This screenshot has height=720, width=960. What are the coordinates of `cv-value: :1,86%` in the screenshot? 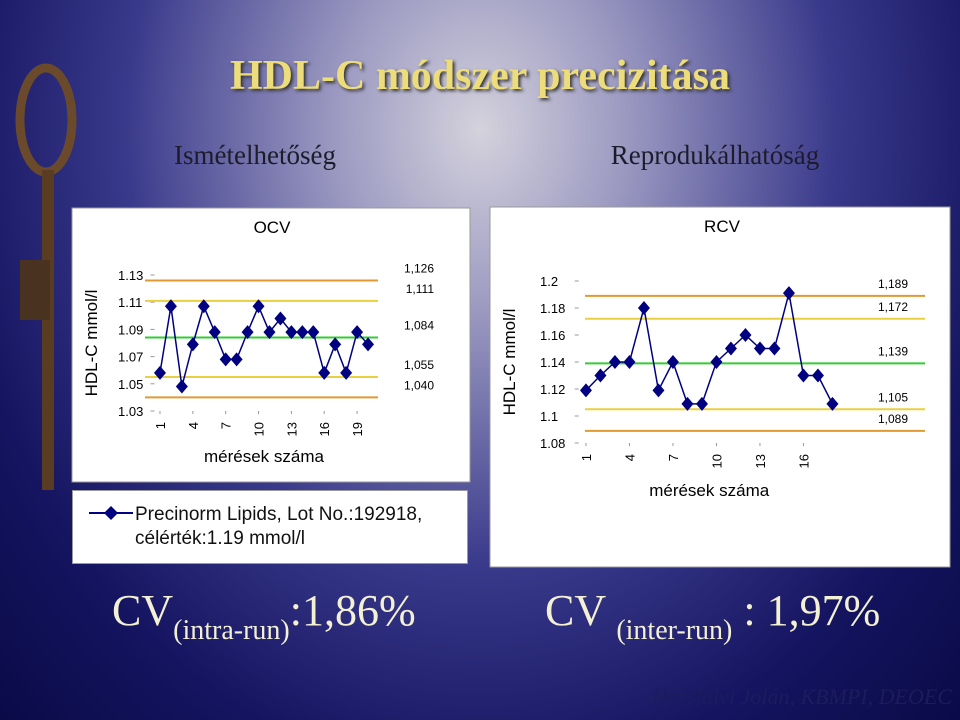 It's located at (352, 610).